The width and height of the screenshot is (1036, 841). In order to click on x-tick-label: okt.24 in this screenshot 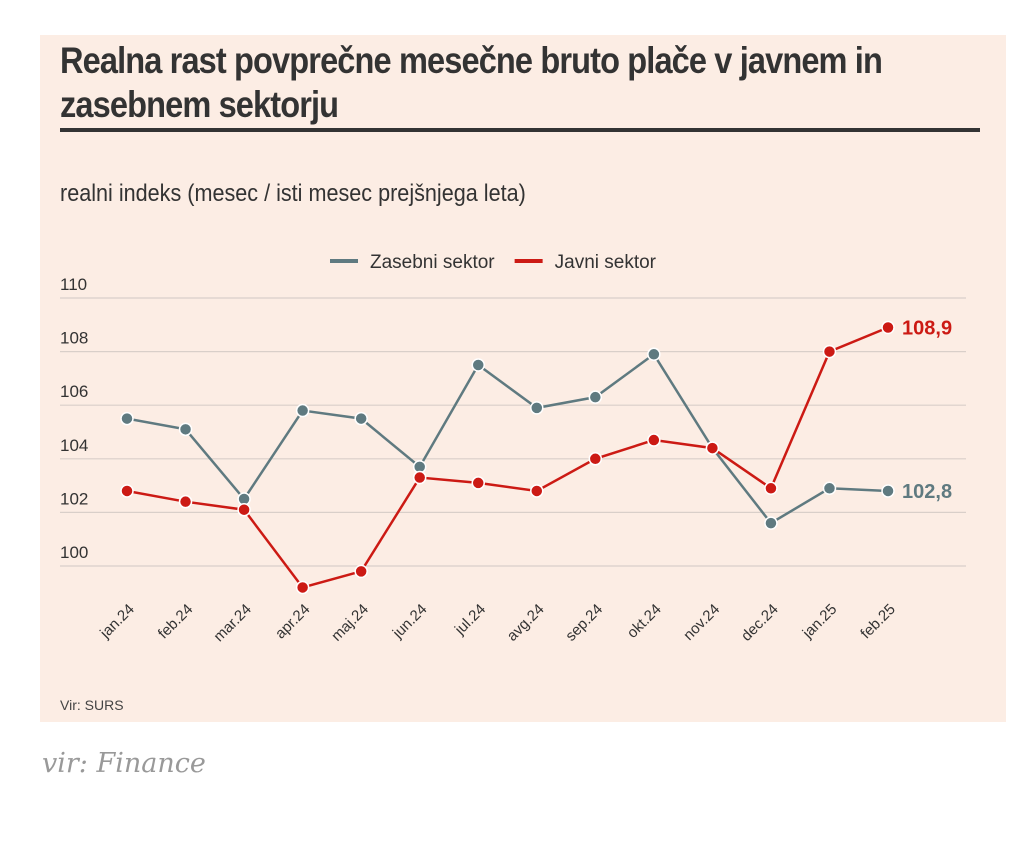, I will do `click(644, 621)`.